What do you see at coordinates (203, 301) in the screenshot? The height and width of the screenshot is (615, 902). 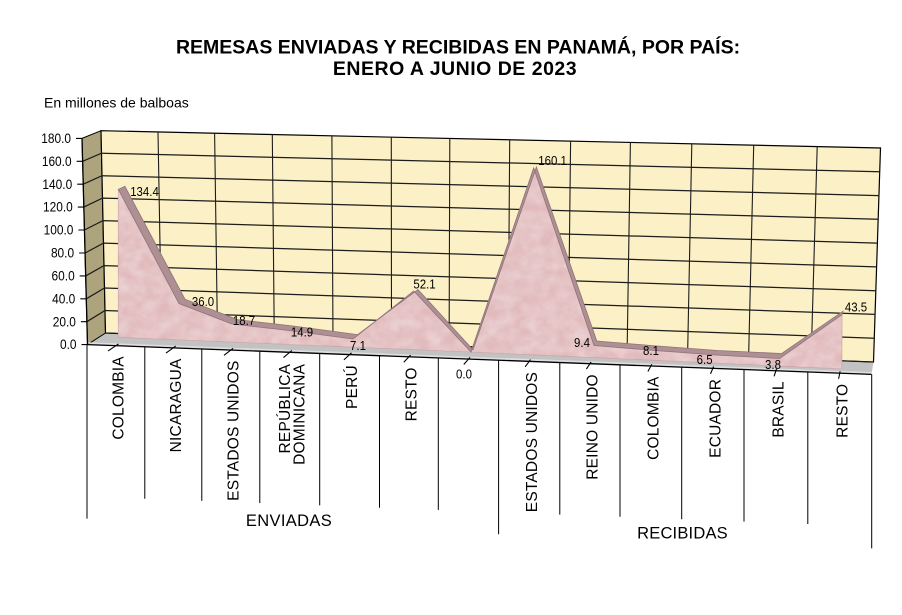 I see `svg-text: 36.0` at bounding box center [203, 301].